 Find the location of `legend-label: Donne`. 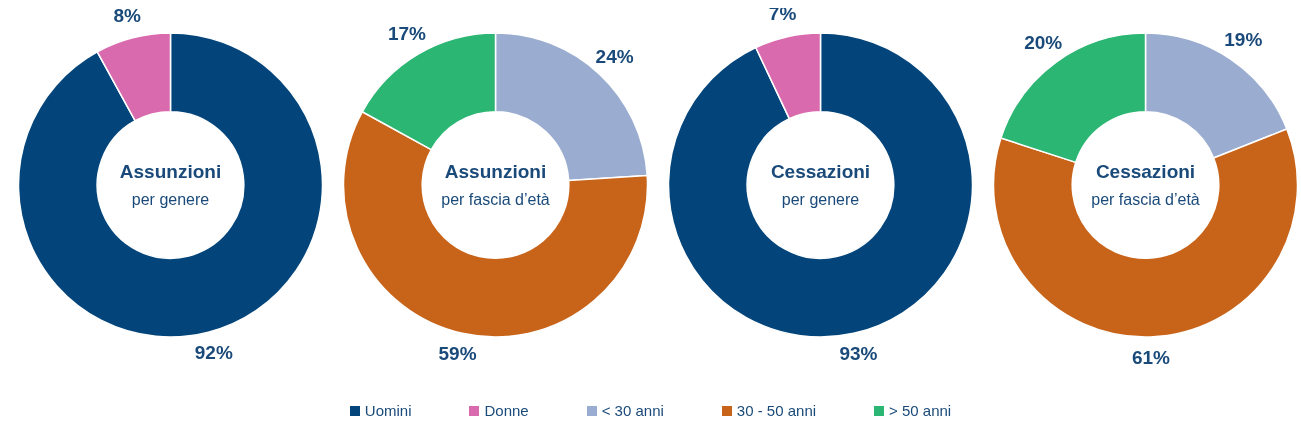

legend-label: Donne is located at coordinates (506, 410).